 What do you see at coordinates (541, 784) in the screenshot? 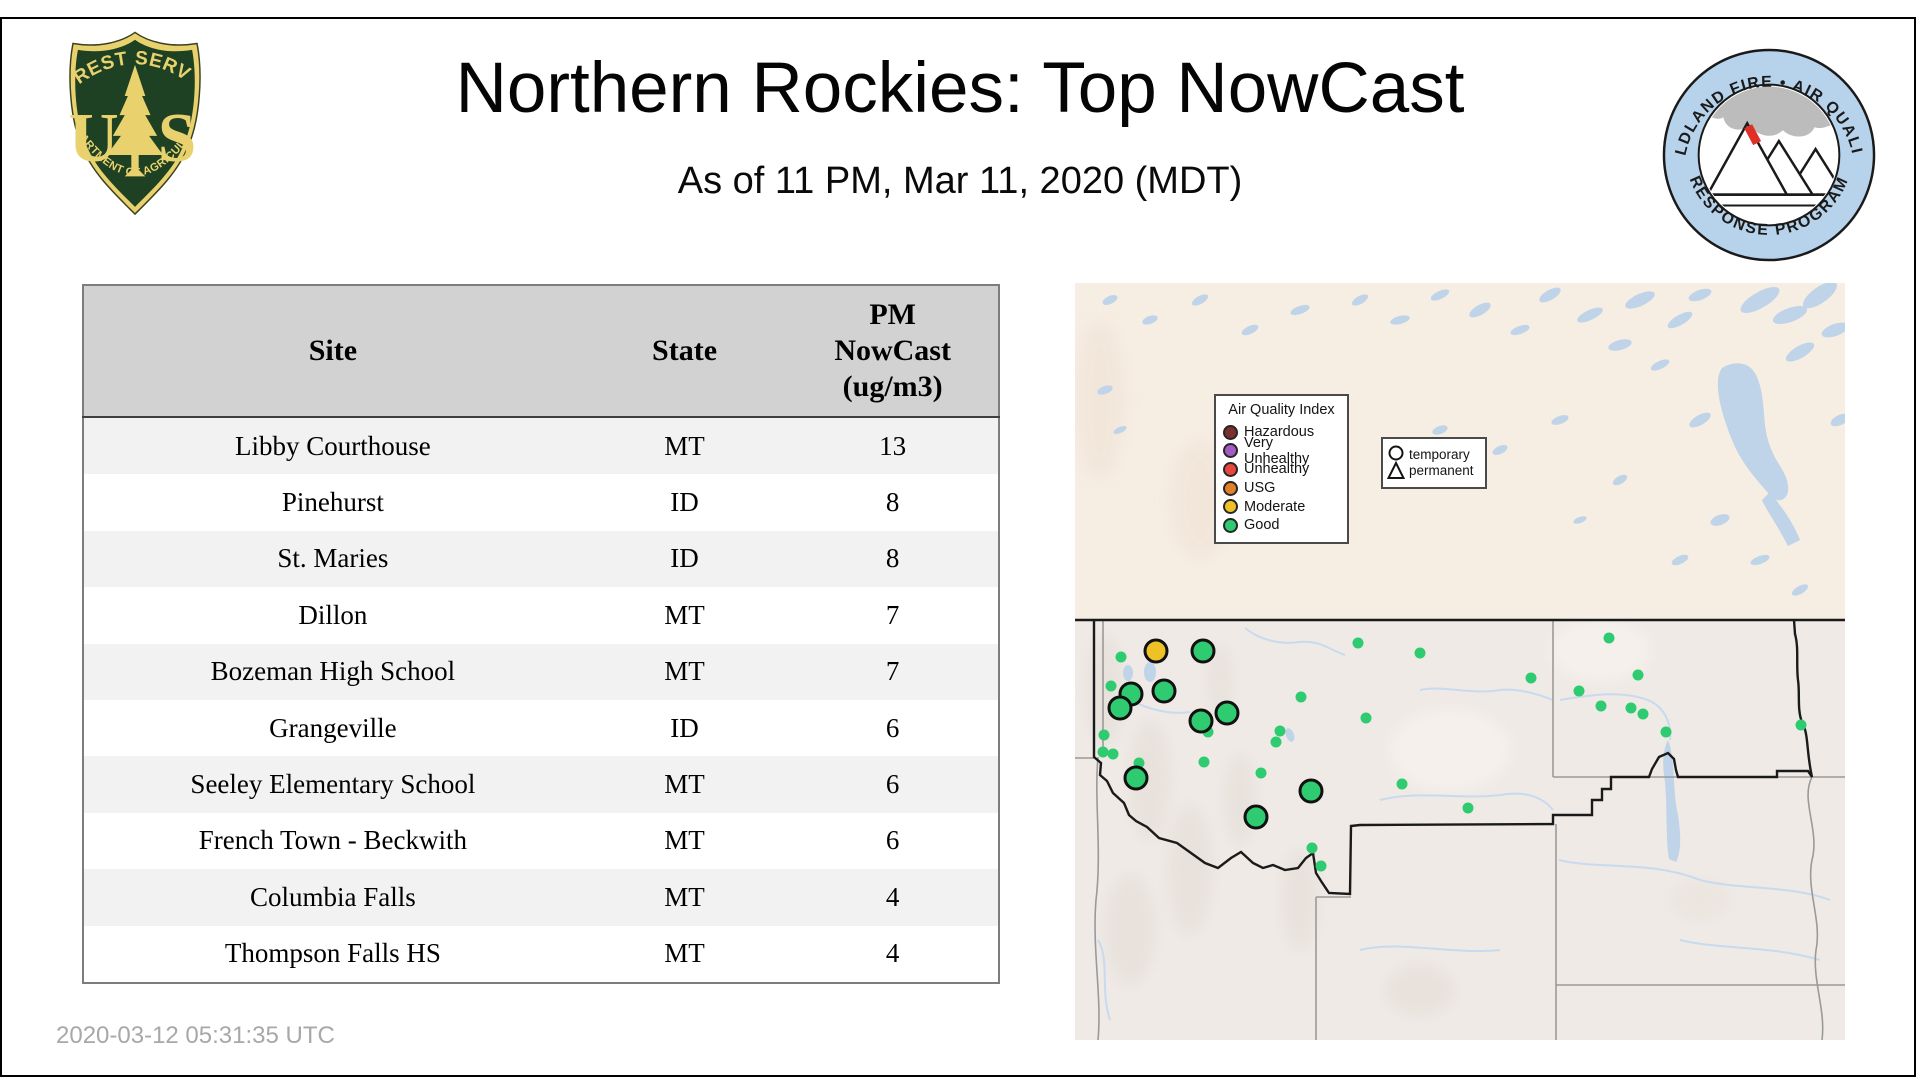
I see `table-row: Seeley Elementary School MT 6` at bounding box center [541, 784].